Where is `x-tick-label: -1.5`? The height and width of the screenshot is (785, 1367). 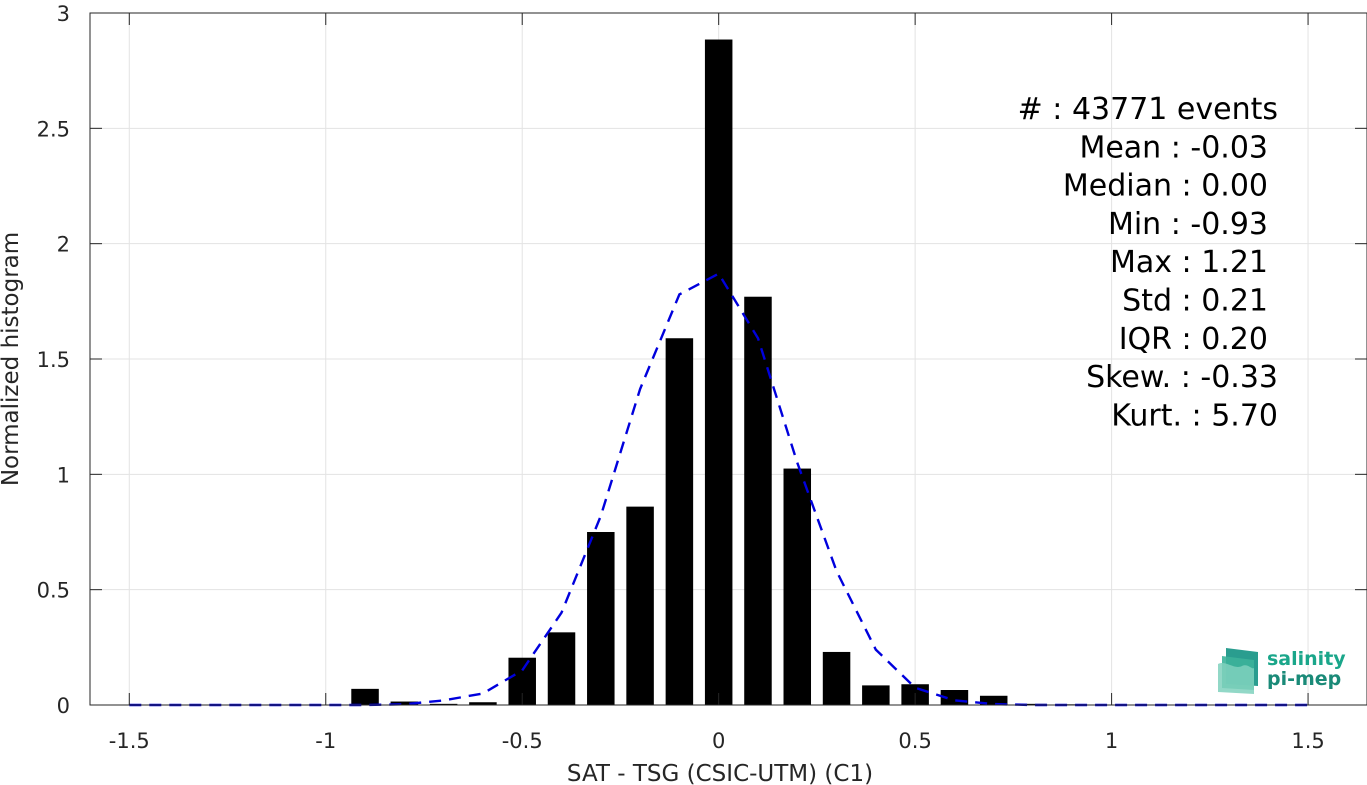
x-tick-label: -1.5 is located at coordinates (129, 741).